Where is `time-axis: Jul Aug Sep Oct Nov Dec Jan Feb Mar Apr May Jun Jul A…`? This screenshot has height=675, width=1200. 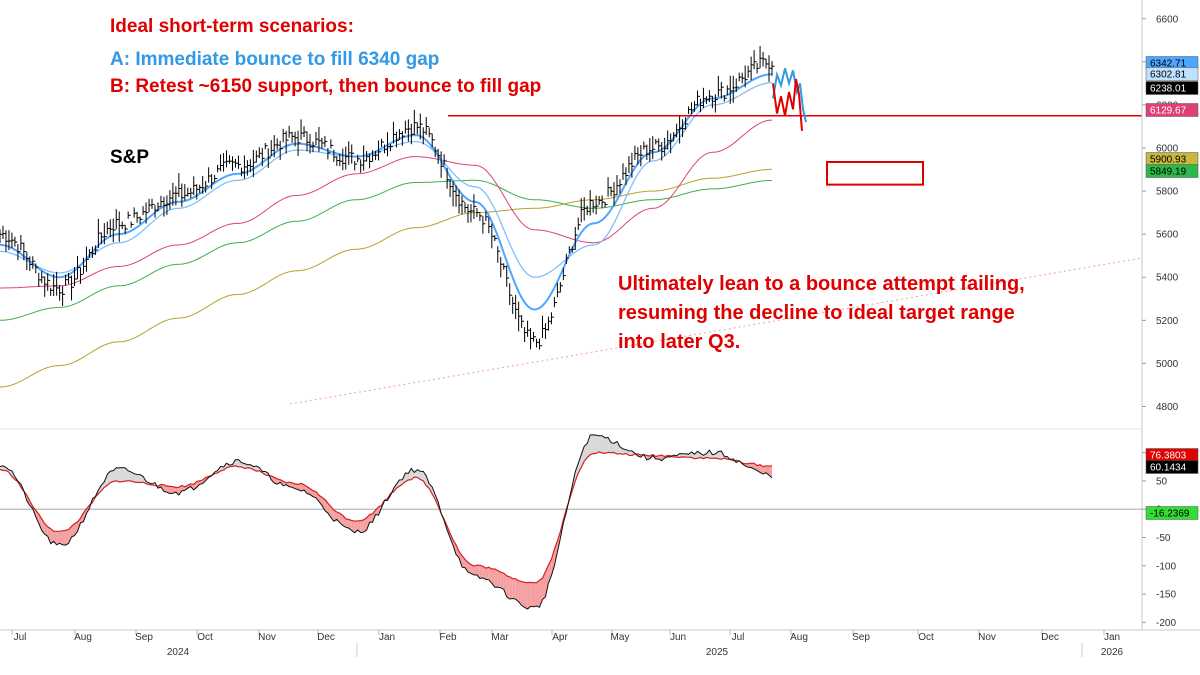
time-axis: Jul Aug Sep Oct Nov Dec Jan Feb Mar Apr May Jun Jul A… is located at coordinates (600, 643).